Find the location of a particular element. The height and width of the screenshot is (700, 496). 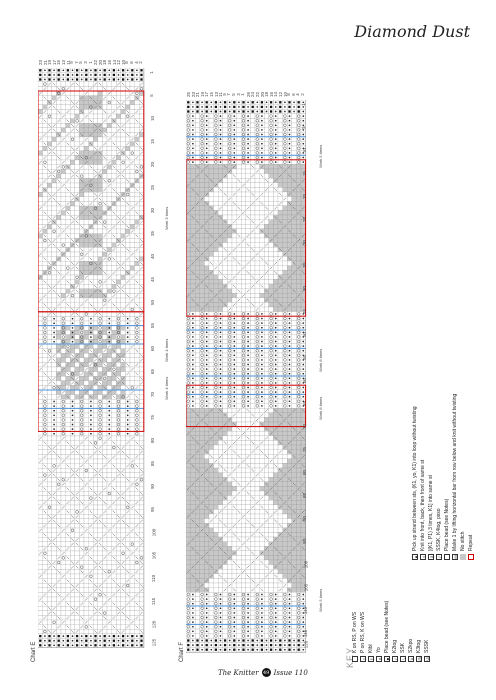

chart-e-row-number-23: 115 is located at coordinates (154, 601).